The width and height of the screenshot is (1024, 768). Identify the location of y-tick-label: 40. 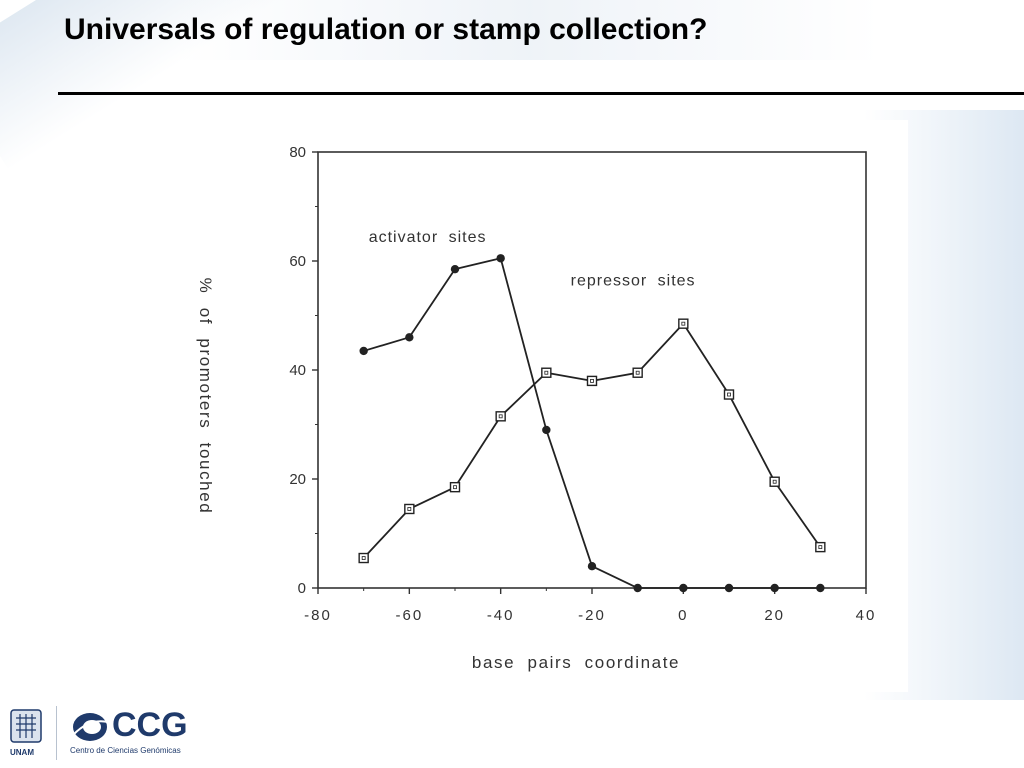
(297, 370).